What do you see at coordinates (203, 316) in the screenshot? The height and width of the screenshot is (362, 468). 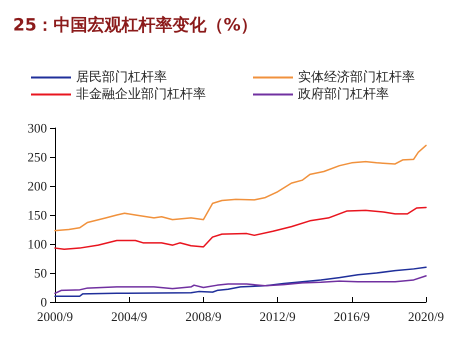 I see `x-tick-label: 2008/9` at bounding box center [203, 316].